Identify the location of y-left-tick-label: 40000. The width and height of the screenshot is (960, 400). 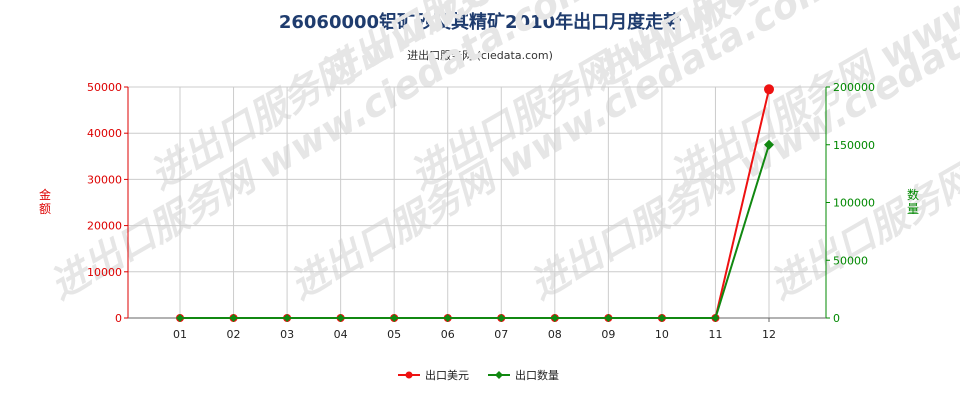
(104, 133).